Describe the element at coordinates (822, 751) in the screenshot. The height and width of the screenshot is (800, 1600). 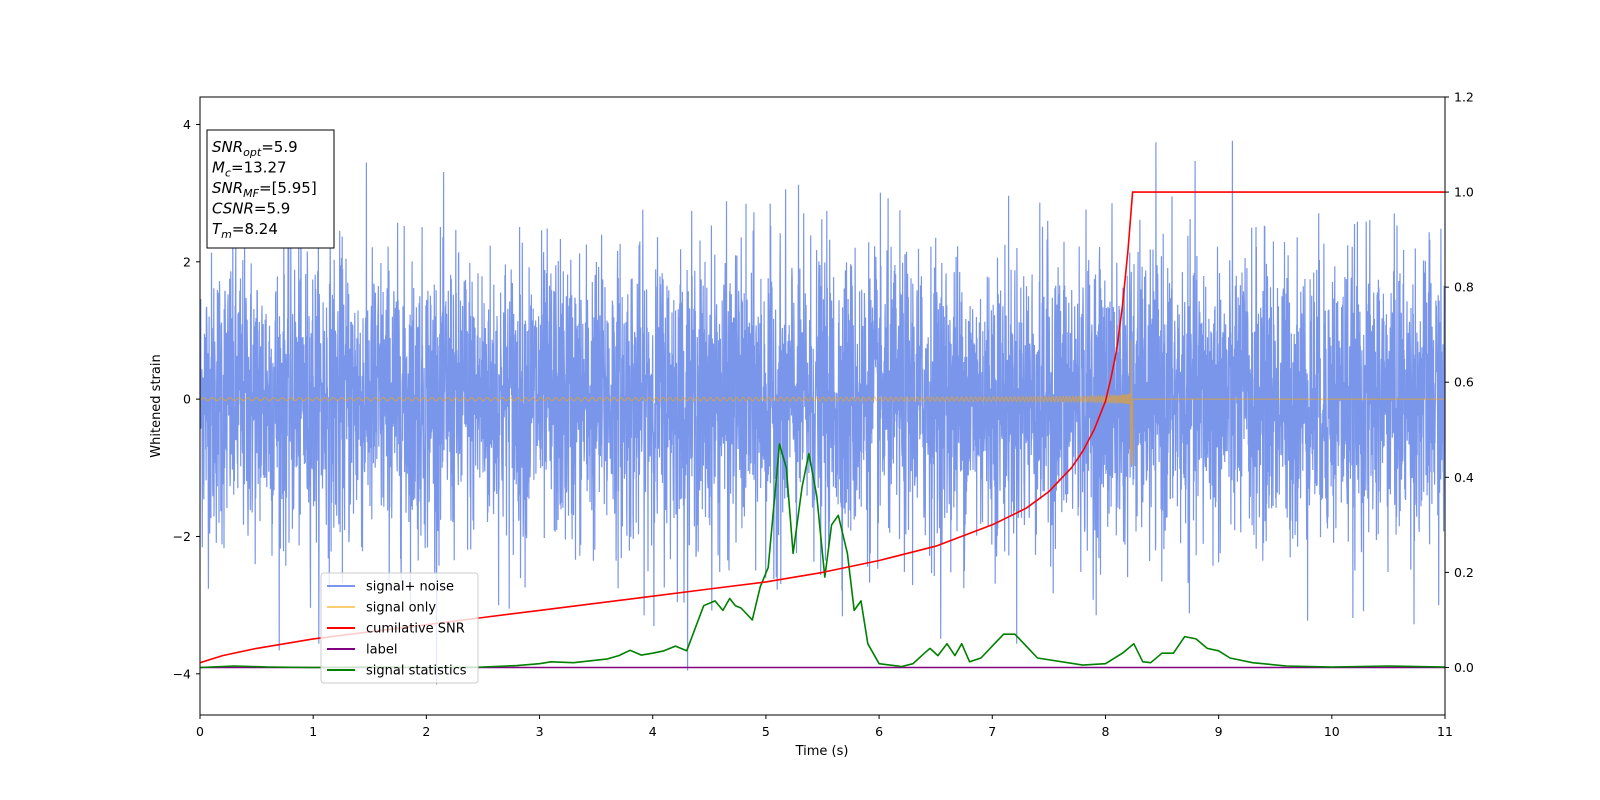
I see `x-axis-label: Time (s)` at that location.